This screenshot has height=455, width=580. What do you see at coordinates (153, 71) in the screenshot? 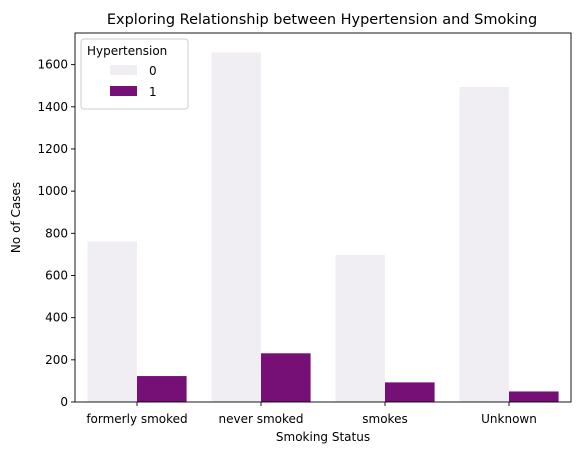
I see `legend-label-0: 0` at bounding box center [153, 71].